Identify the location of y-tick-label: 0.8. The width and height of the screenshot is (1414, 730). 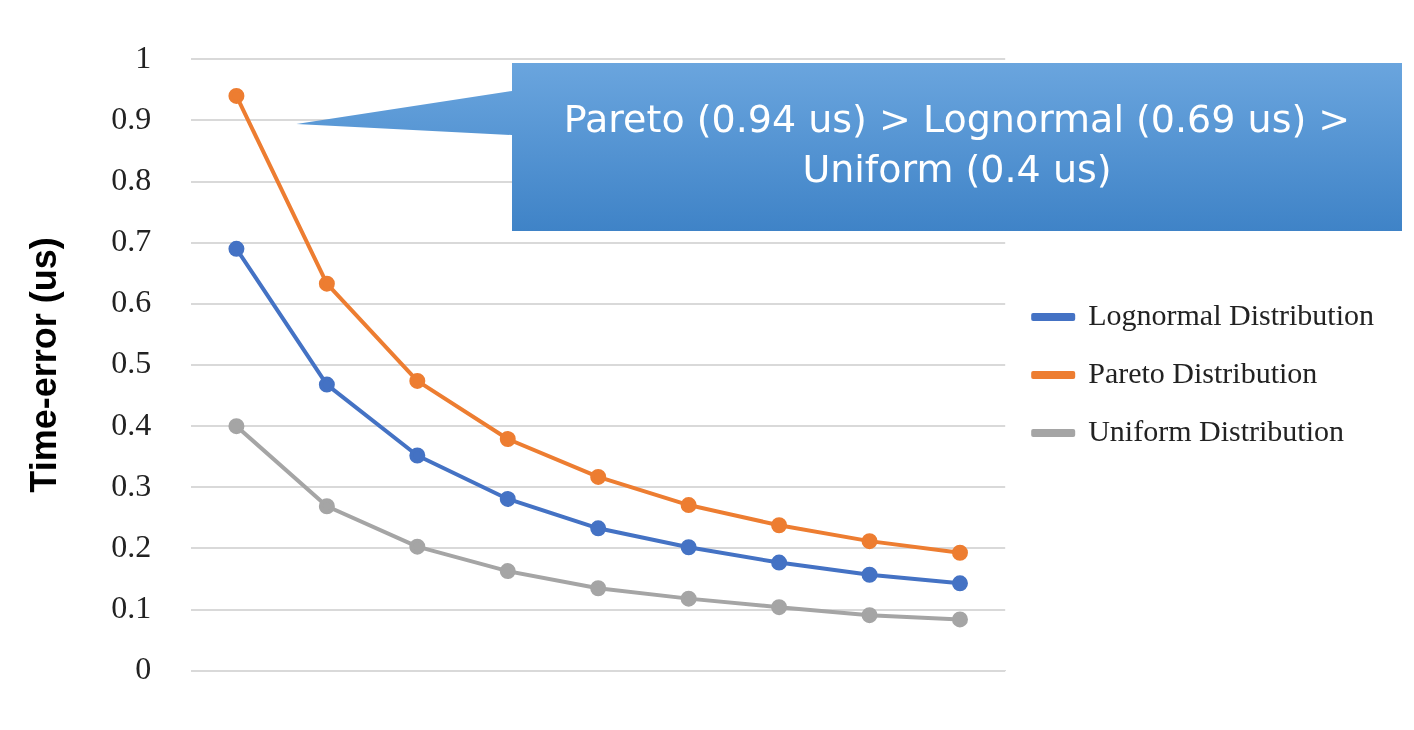
(131, 178).